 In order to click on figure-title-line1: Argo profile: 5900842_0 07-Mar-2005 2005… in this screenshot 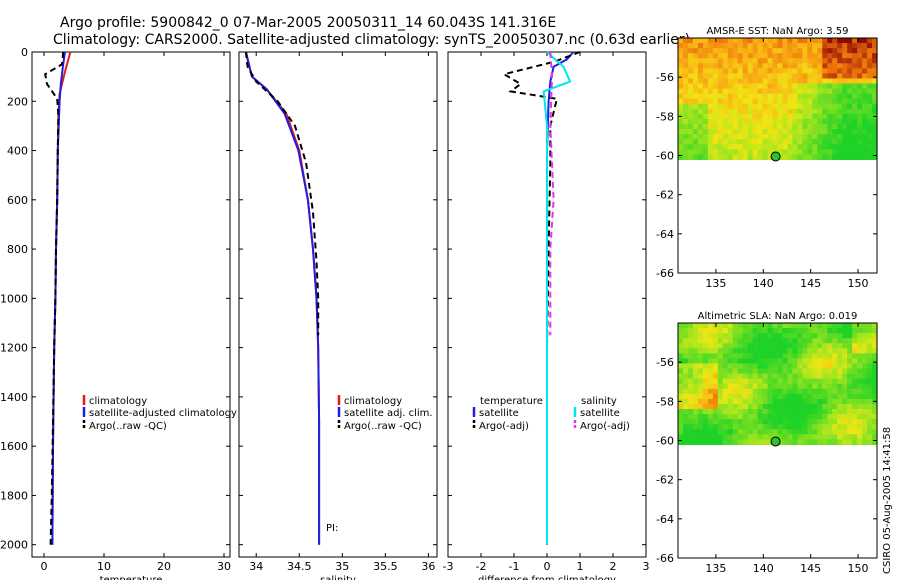, I will do `click(308, 23)`.